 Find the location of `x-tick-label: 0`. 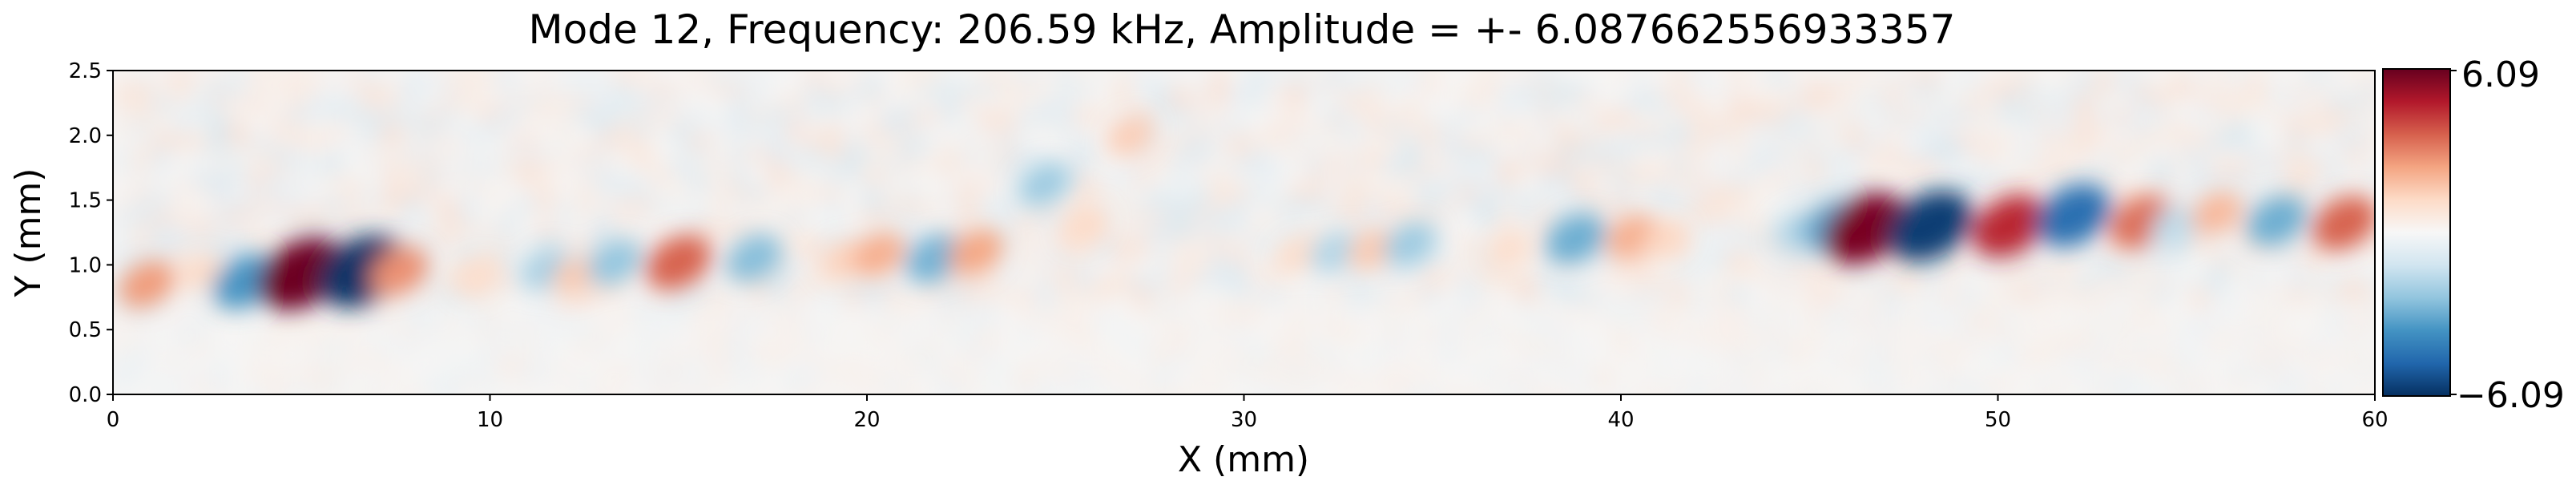

x-tick-label: 0 is located at coordinates (113, 420).